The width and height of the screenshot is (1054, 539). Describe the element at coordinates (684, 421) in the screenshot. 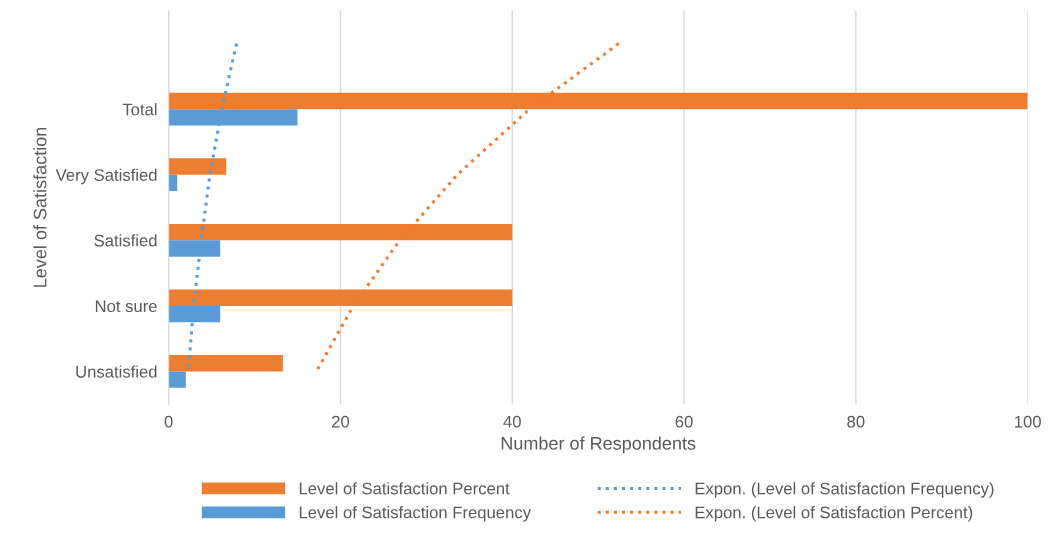

I see `x-tick-label: 60` at that location.